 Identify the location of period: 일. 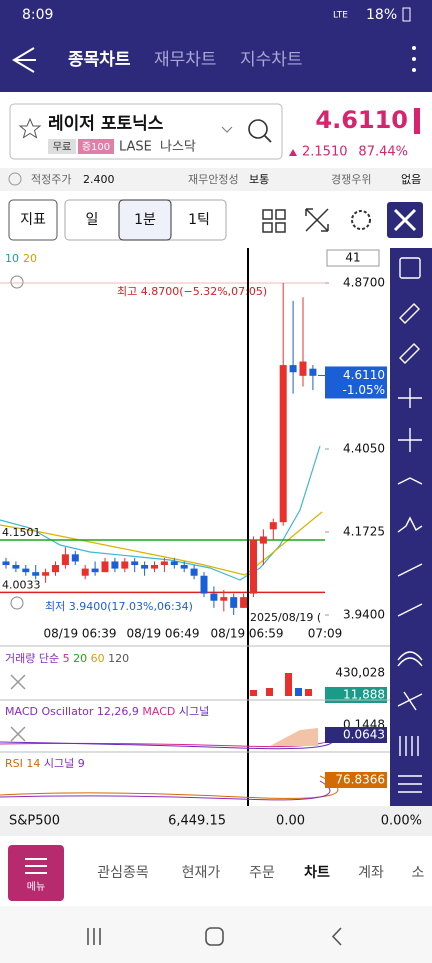
(92, 220).